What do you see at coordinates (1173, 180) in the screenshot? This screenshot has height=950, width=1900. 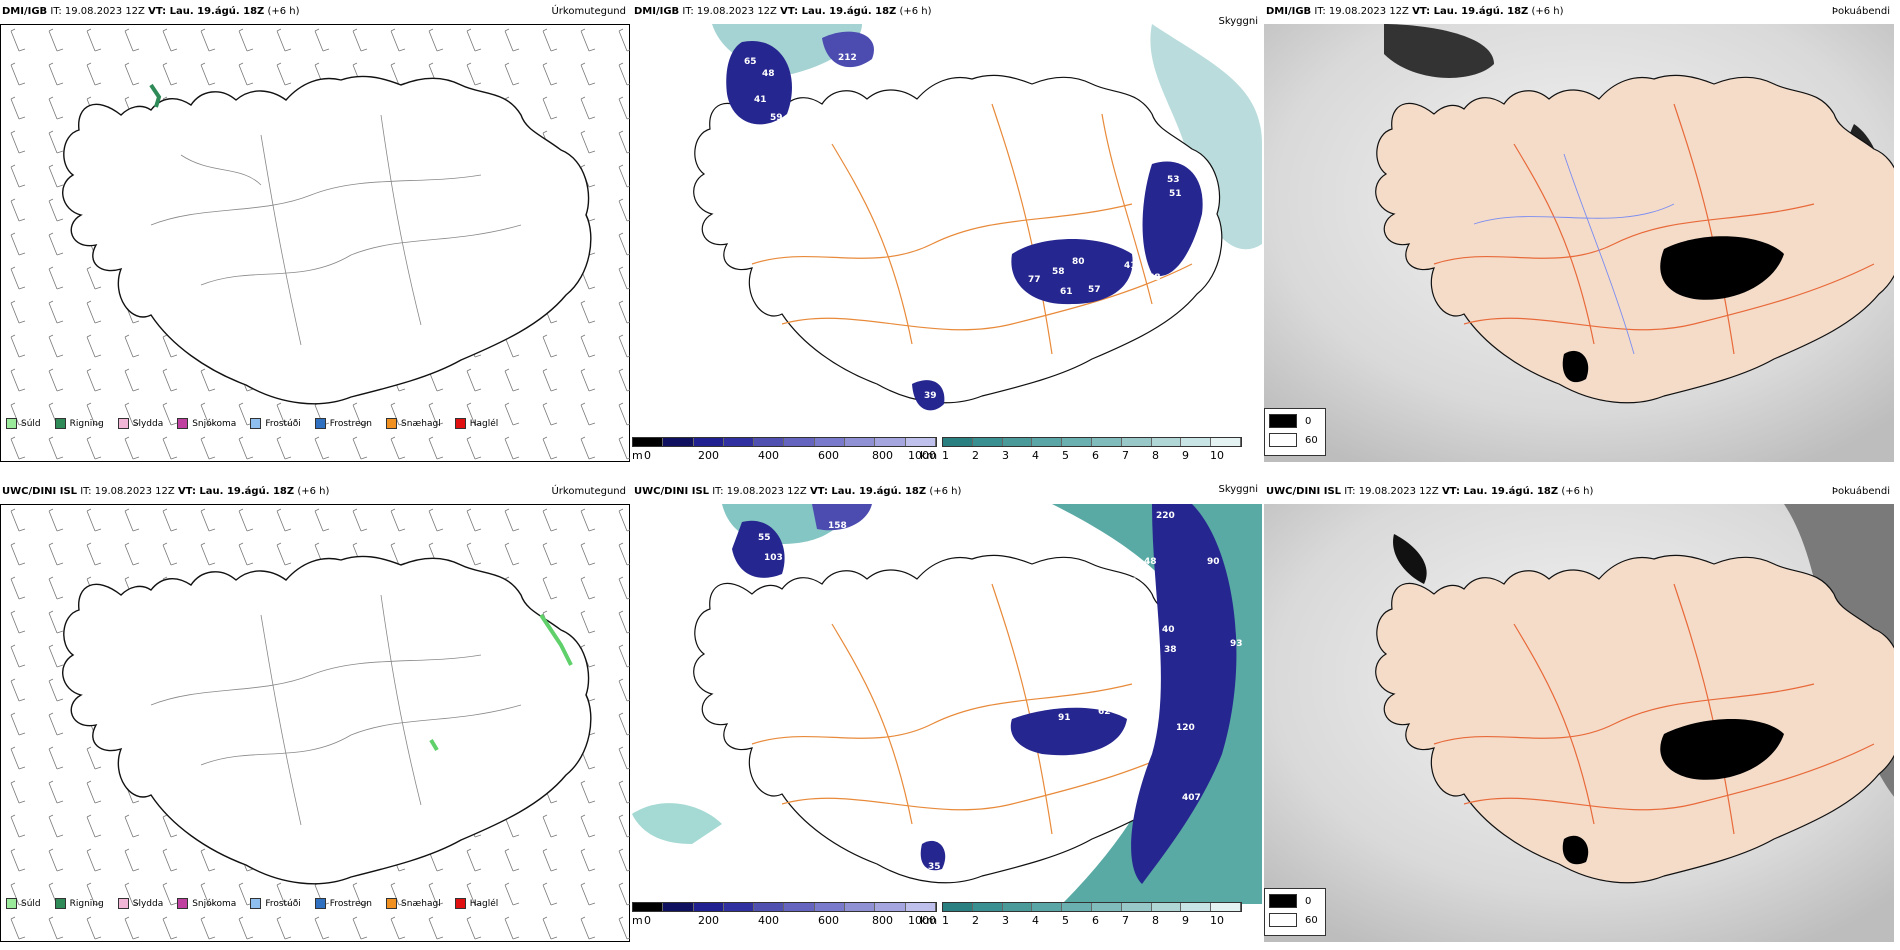 I see `cloud-label: 53` at bounding box center [1173, 180].